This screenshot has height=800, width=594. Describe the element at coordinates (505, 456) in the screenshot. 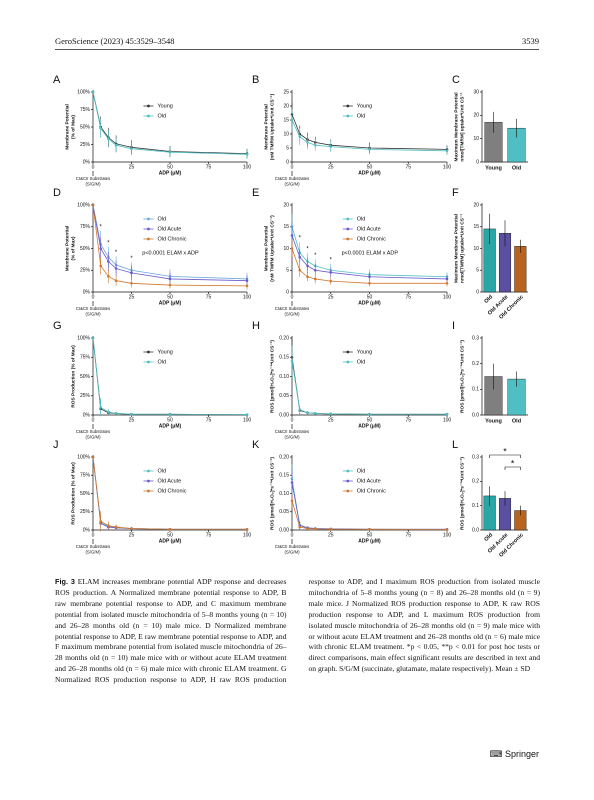

I see `bracket` at that location.